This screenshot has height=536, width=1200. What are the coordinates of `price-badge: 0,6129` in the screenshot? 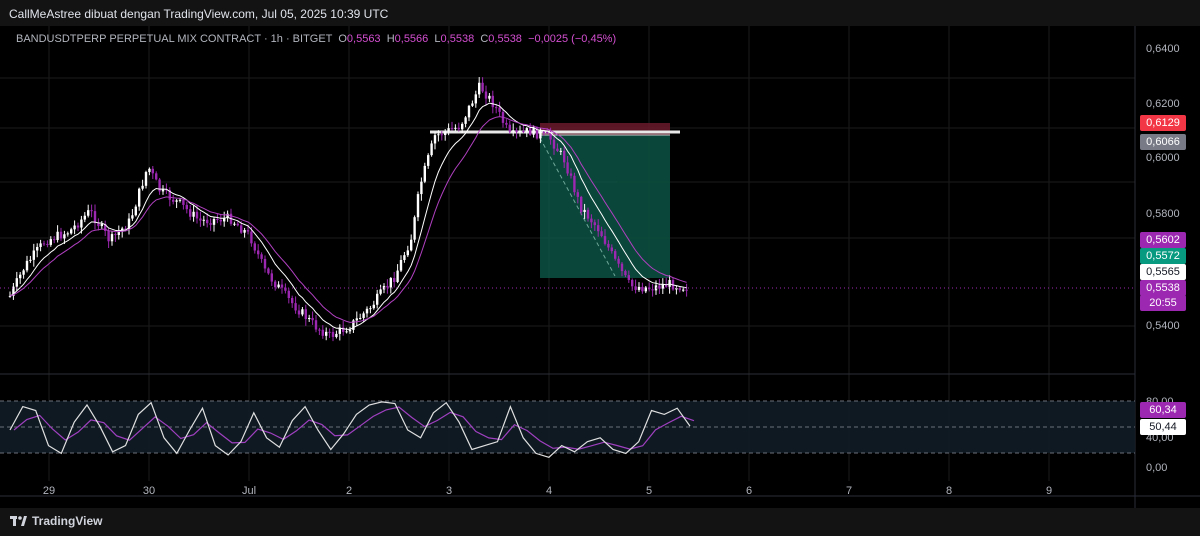 It's located at (1163, 123).